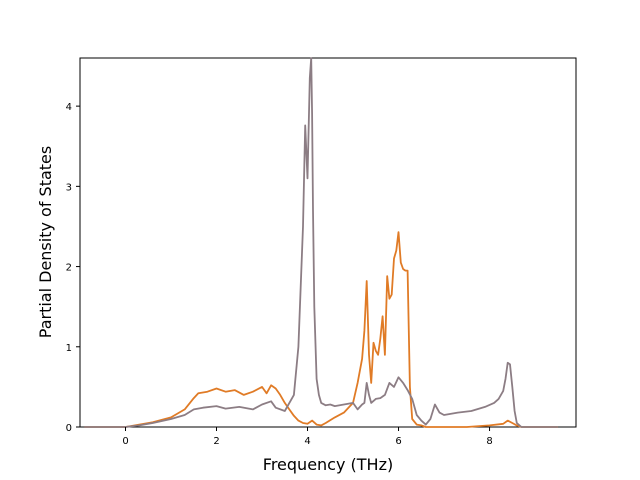  What do you see at coordinates (69, 187) in the screenshot?
I see `y-tick-label: 3` at bounding box center [69, 187].